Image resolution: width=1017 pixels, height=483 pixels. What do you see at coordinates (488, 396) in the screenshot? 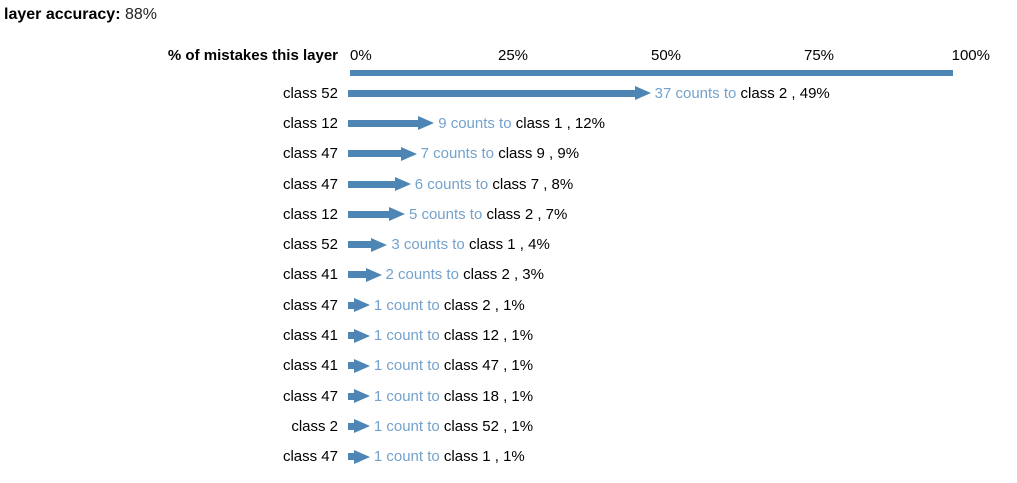
I see `target-text: class 18 , 1%` at bounding box center [488, 396].